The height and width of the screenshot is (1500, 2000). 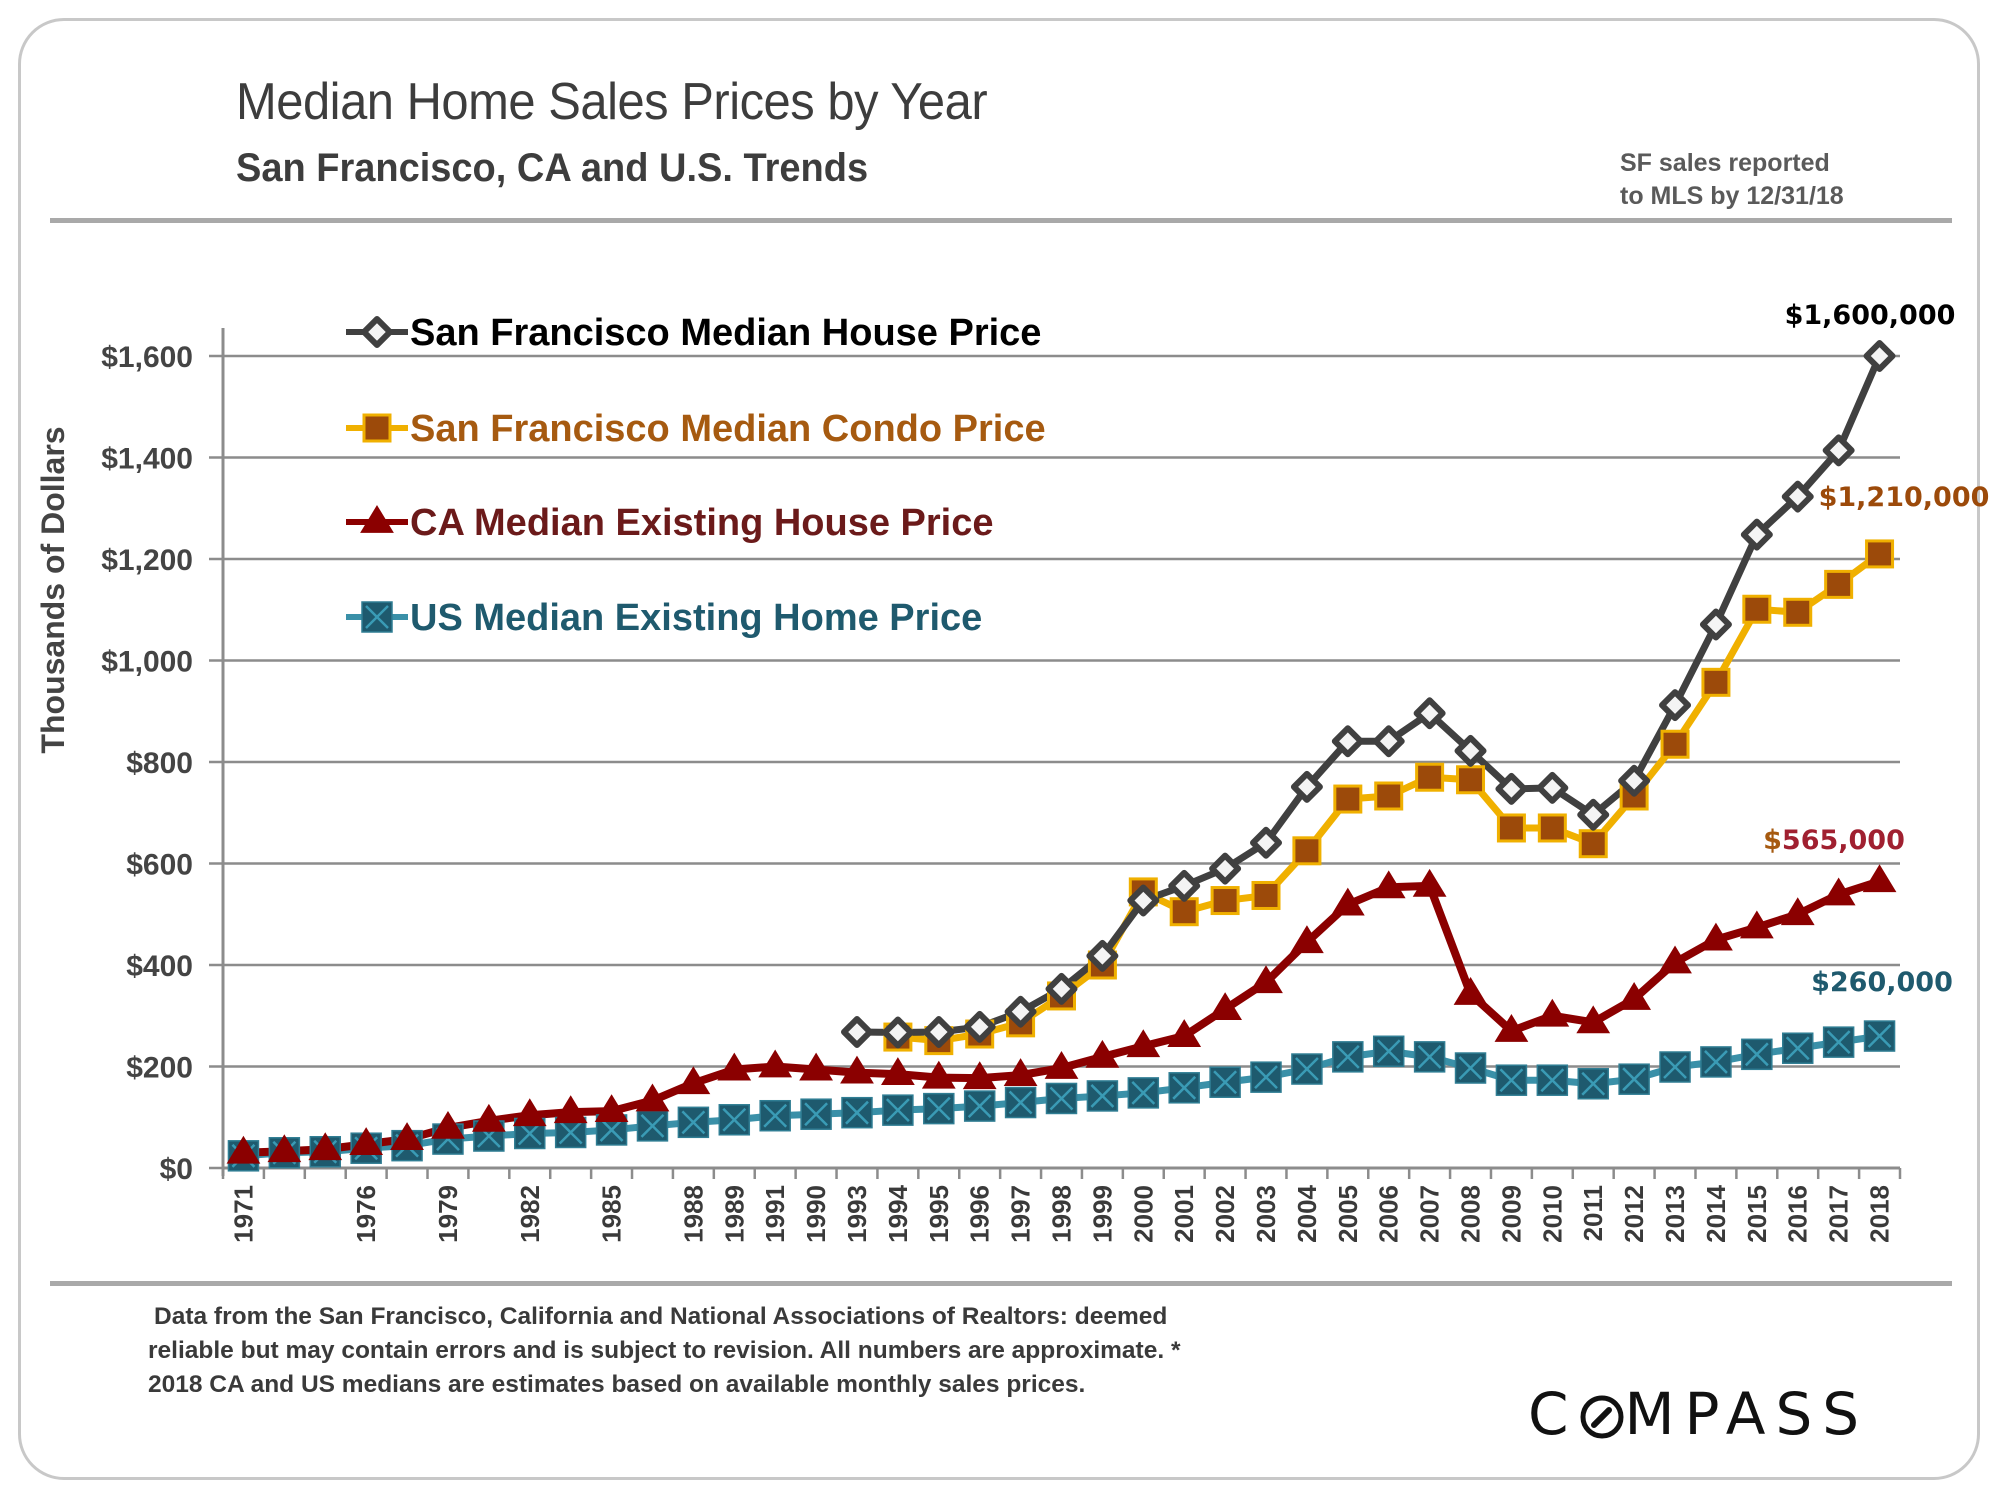 I want to click on y-tick-label: $1,400, so click(x=147, y=459).